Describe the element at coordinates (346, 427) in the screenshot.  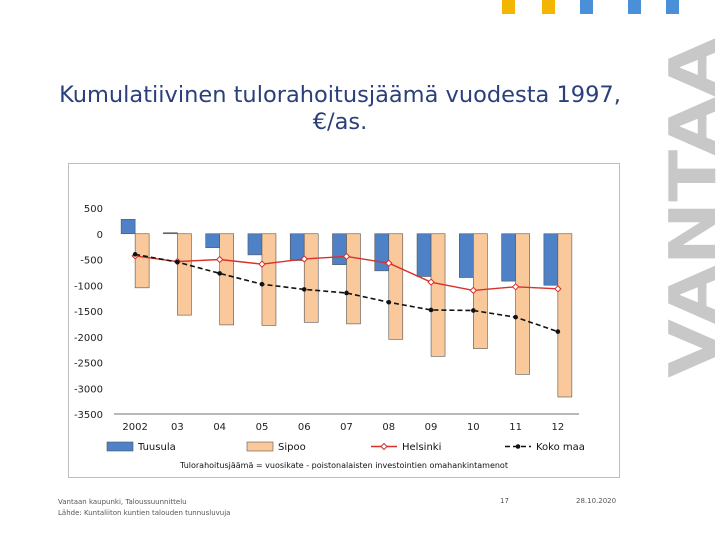
I see `x-tick-label: 07` at that location.